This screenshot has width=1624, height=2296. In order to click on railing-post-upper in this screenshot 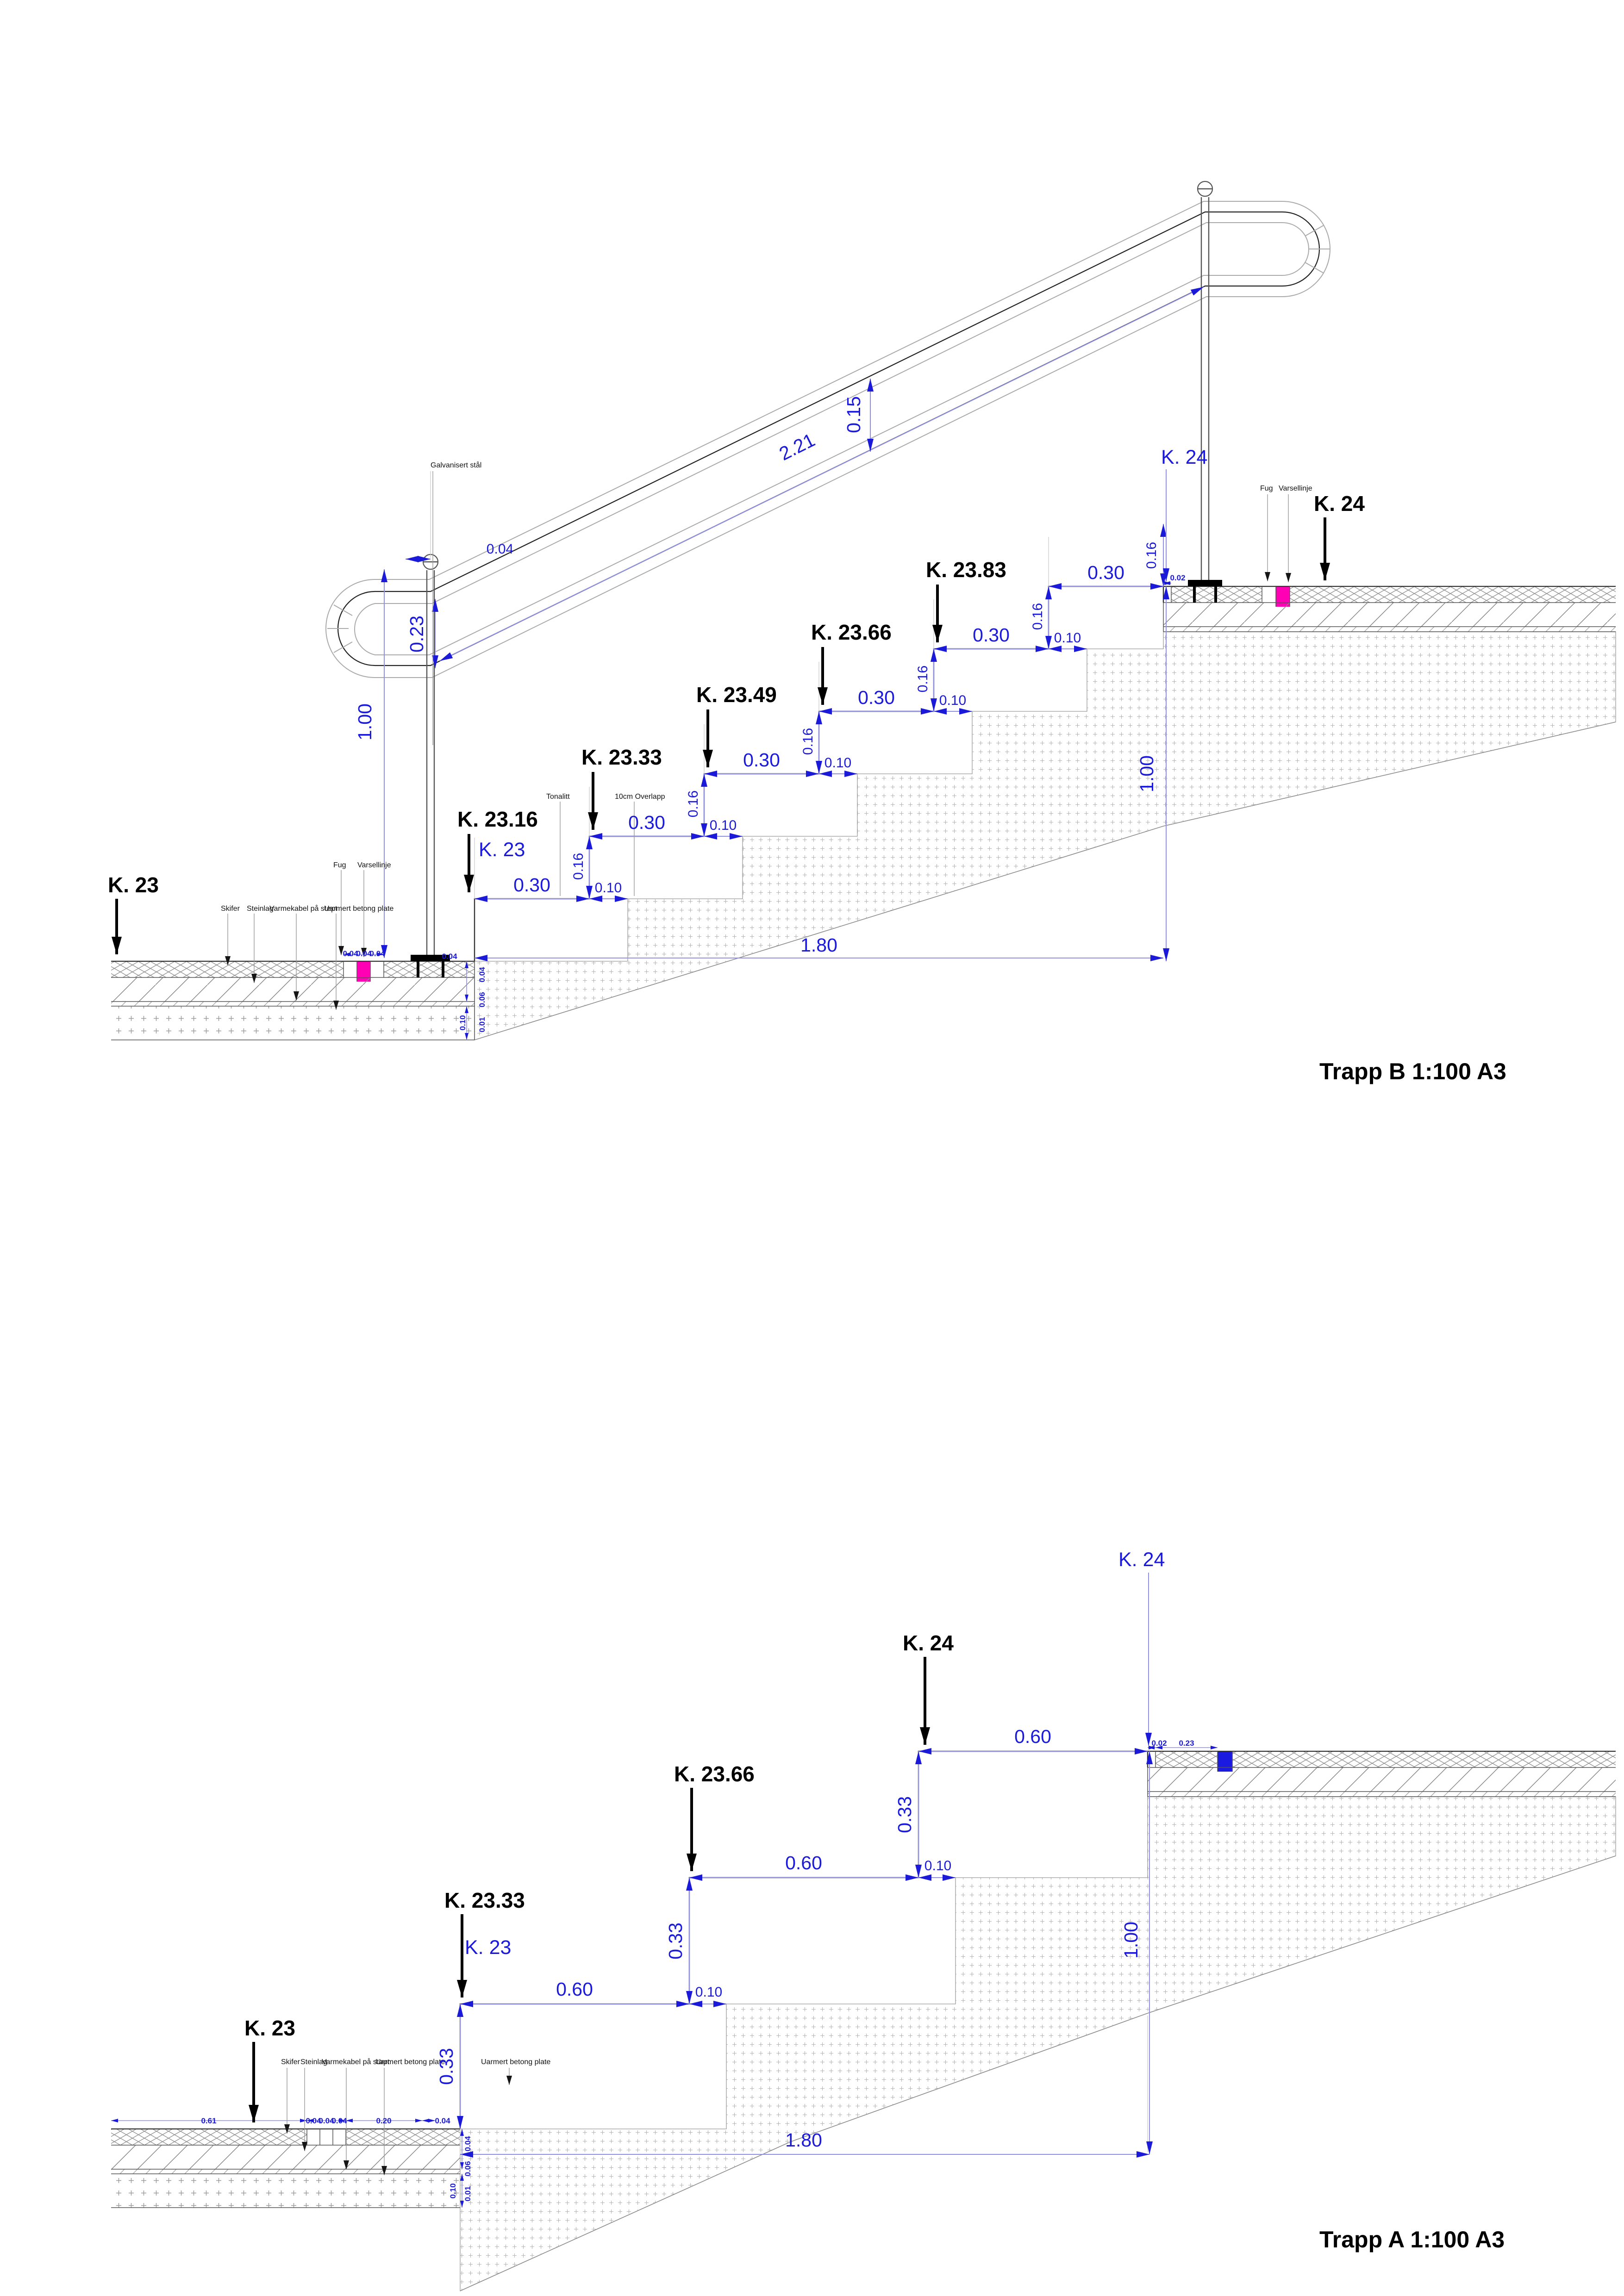, I will do `click(1205, 388)`.